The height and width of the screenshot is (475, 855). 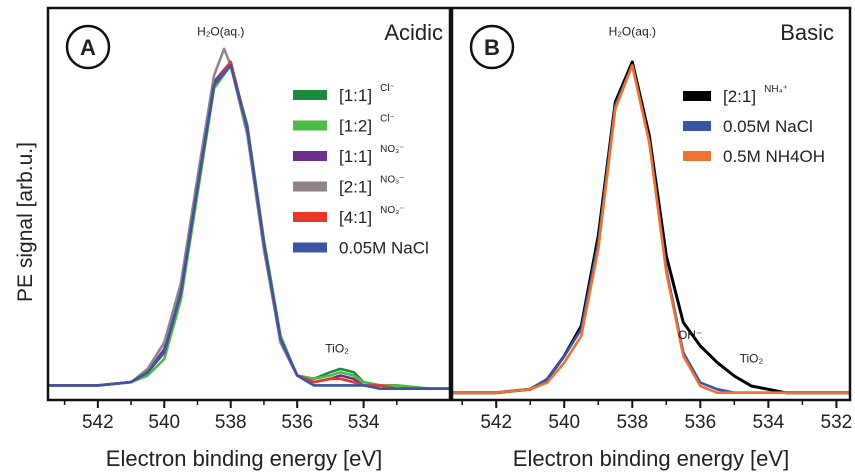 What do you see at coordinates (632, 31) in the screenshot?
I see `panel-b-annotation-0: H₂O(aq.)` at bounding box center [632, 31].